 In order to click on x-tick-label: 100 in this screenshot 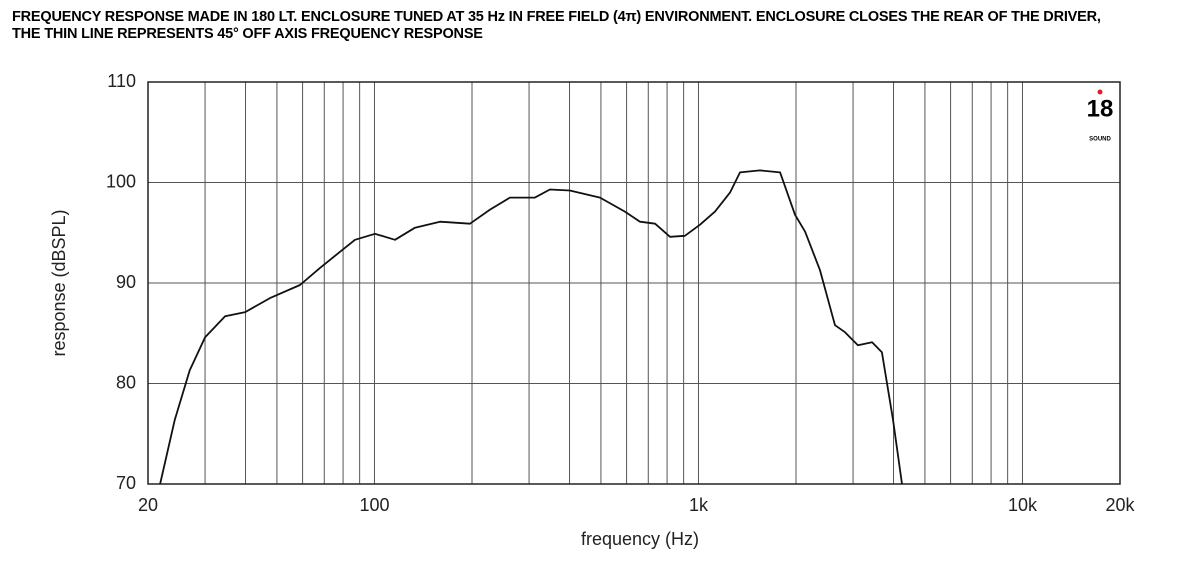, I will do `click(374, 505)`.